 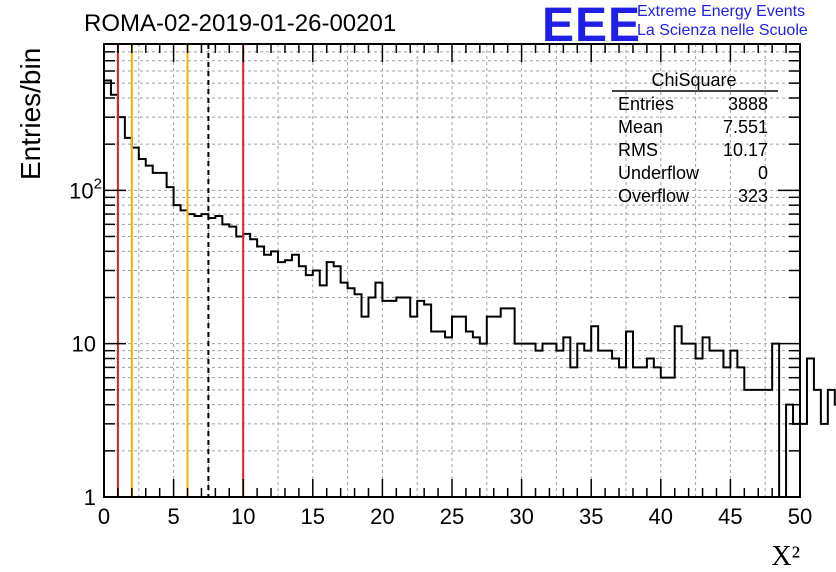 What do you see at coordinates (745, 150) in the screenshot?
I see `stats-row-value: 10.17` at bounding box center [745, 150].